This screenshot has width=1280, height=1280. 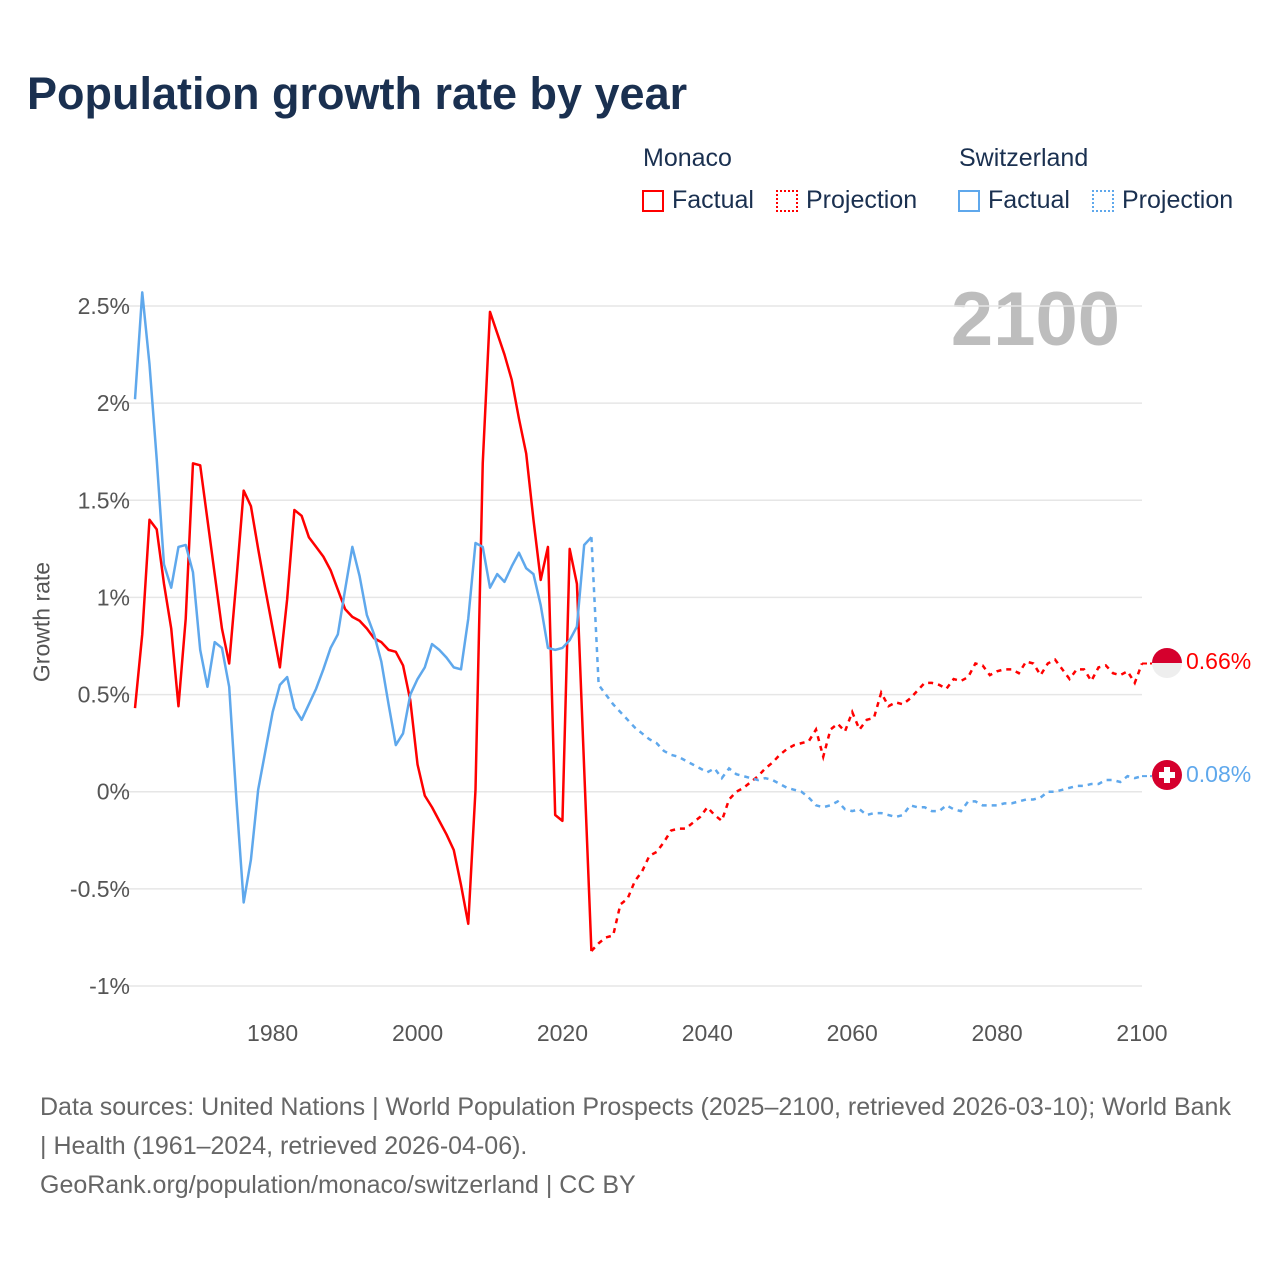 What do you see at coordinates (104, 695) in the screenshot?
I see `y-tick-label: 0.5%` at bounding box center [104, 695].